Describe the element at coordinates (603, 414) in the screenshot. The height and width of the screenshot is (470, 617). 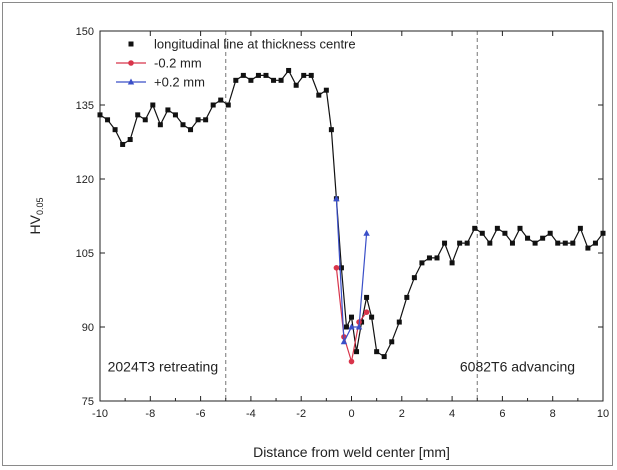
I see `x-tick-label: 10` at that location.